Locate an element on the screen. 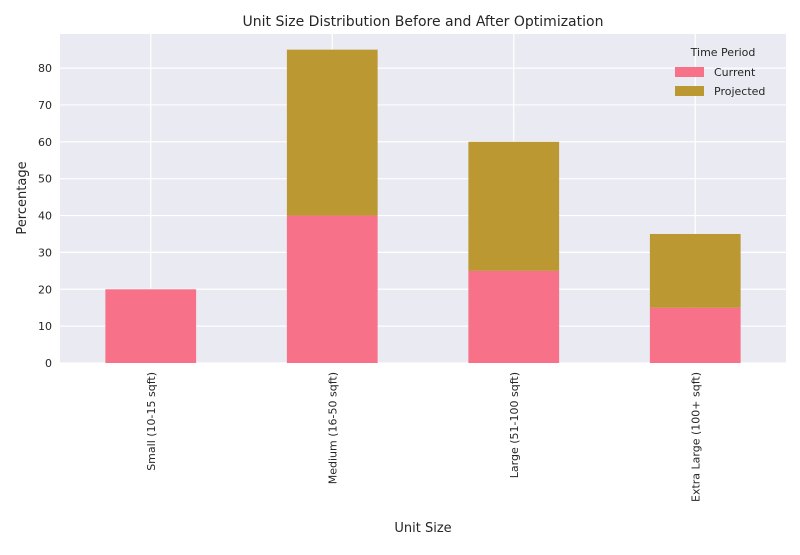 The height and width of the screenshot is (555, 800). legend-label-projected: Projected is located at coordinates (739, 91).